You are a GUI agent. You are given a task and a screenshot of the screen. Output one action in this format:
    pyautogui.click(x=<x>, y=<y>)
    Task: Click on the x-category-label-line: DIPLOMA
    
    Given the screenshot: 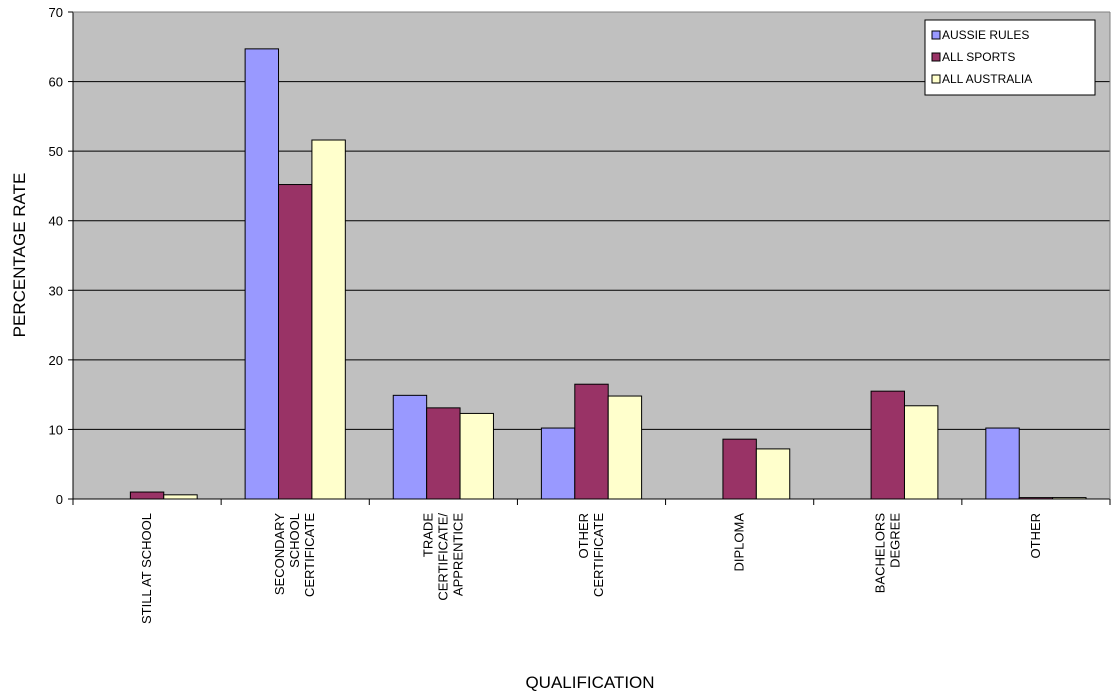 What is the action you would take?
    pyautogui.click(x=739, y=542)
    